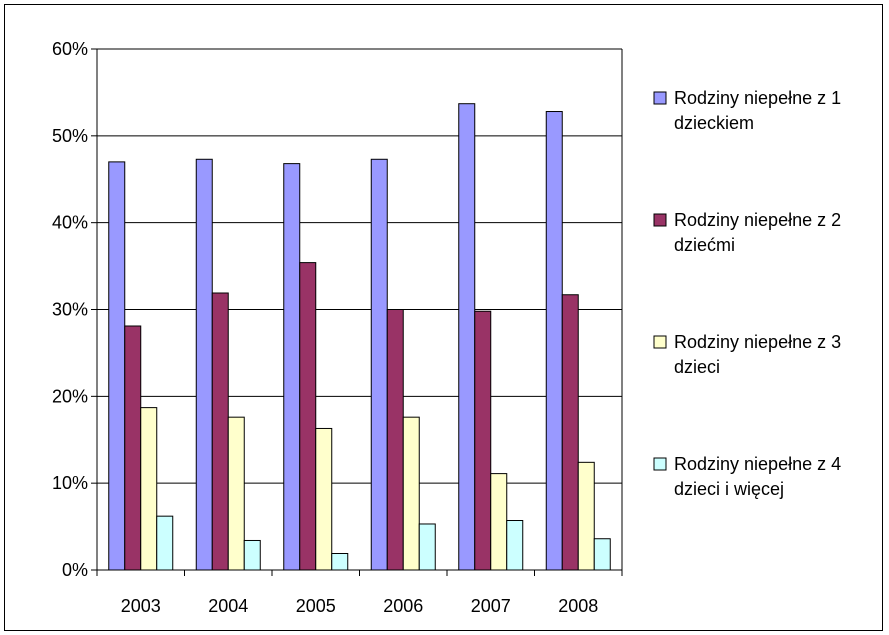  I want to click on legend-label: dzieci, so click(697, 367).